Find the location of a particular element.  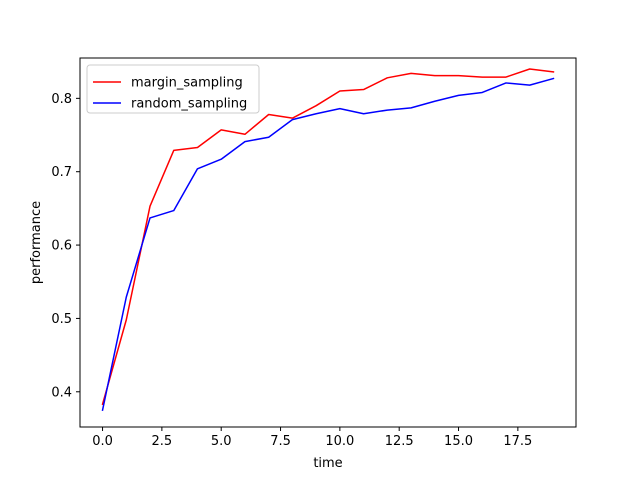

x-tick-label: 12.5 is located at coordinates (399, 441).